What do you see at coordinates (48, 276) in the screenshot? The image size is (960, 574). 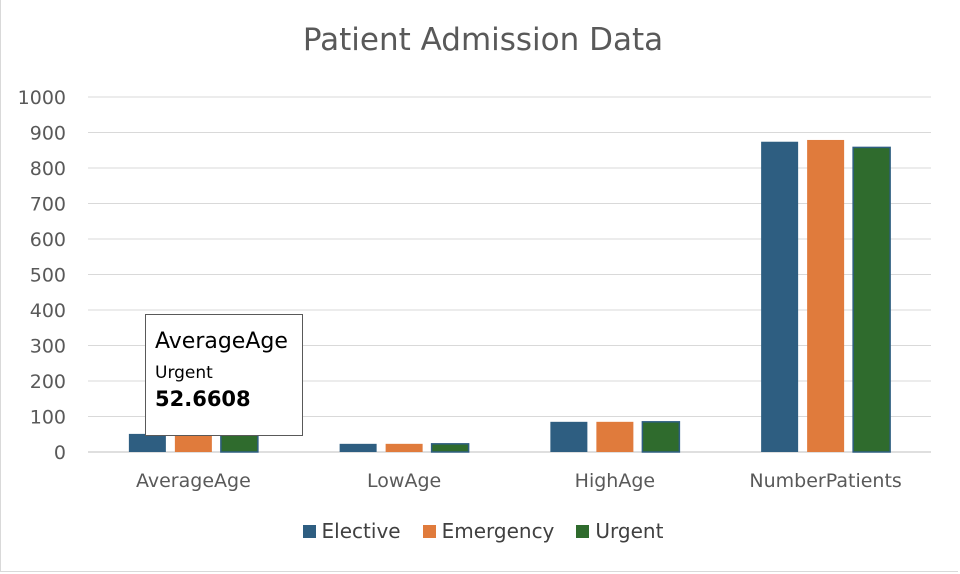 I see `y-tick-label-500: 500` at bounding box center [48, 276].